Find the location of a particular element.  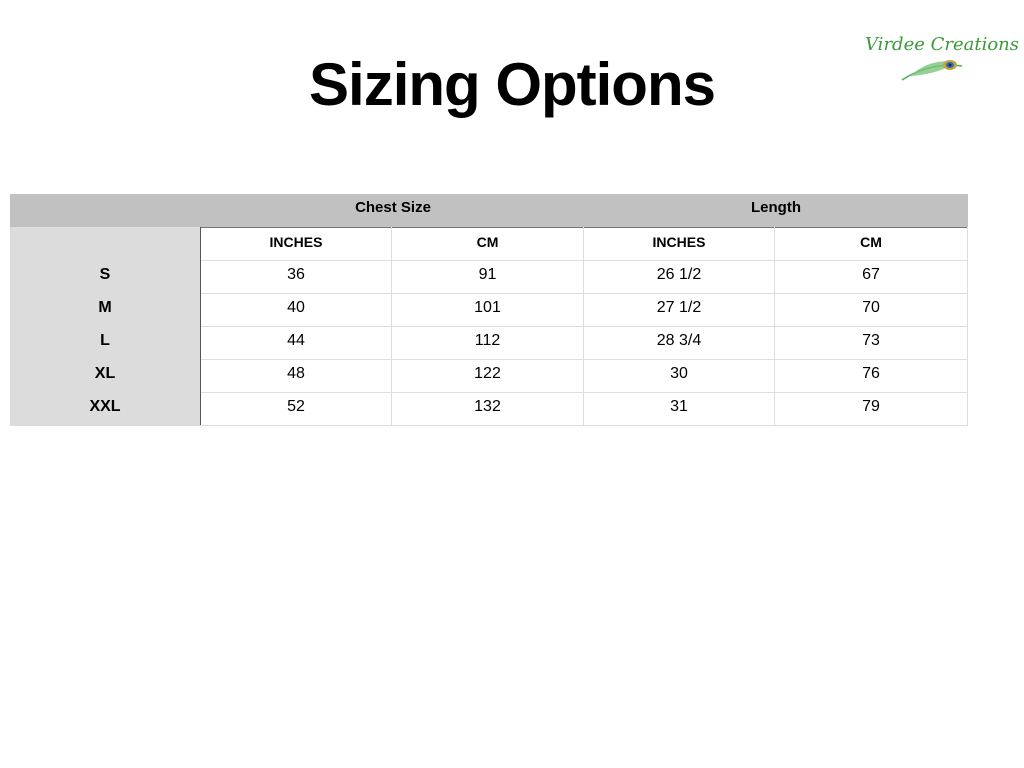

table-cell: 132 is located at coordinates (488, 408).